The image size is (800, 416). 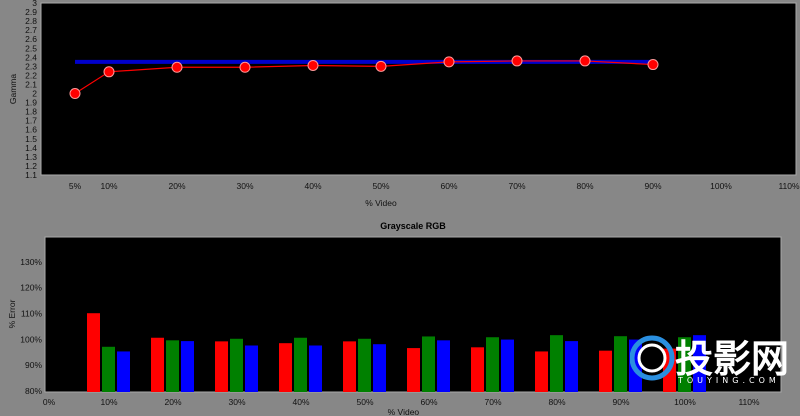 What do you see at coordinates (31, 66) in the screenshot?
I see `y-tick-label: 2.3` at bounding box center [31, 66].